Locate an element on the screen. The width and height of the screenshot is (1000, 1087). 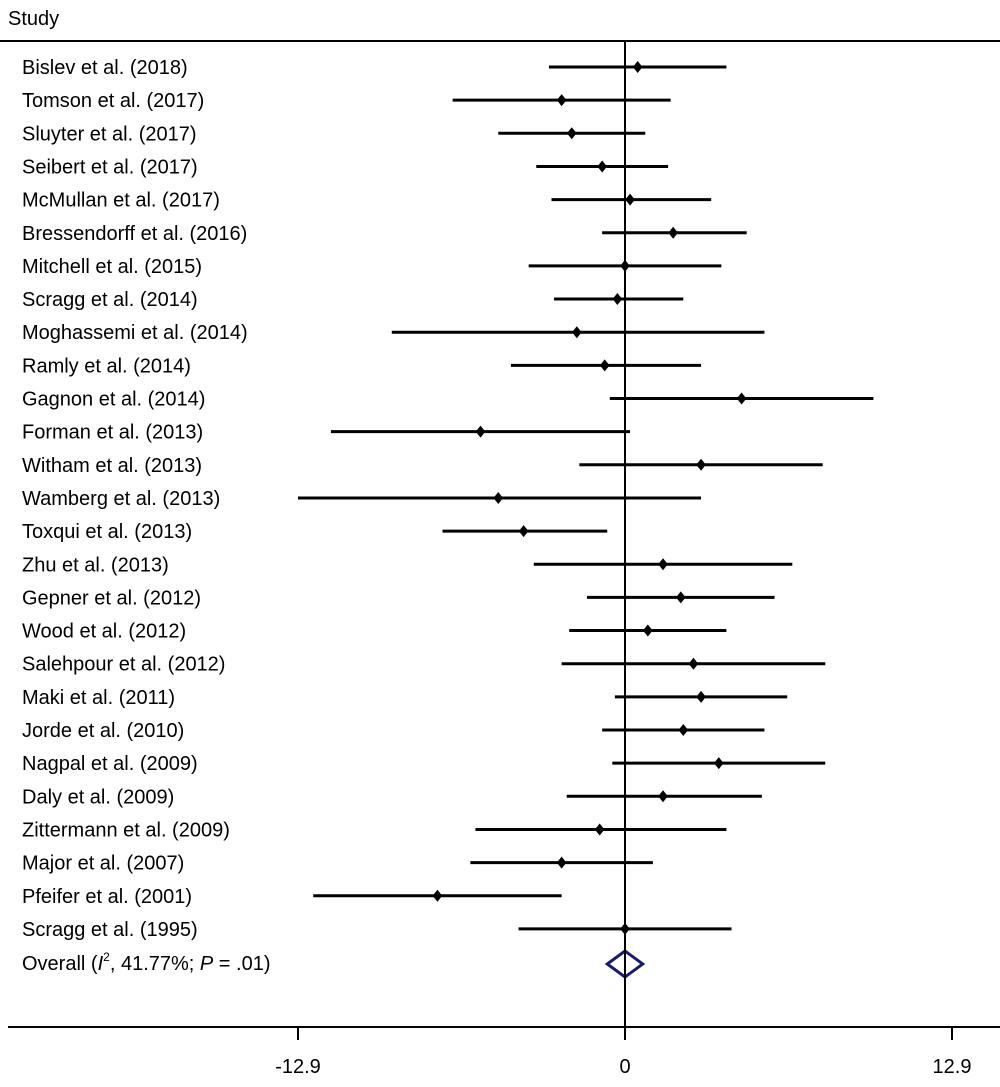
study-label: Gagnon et al. (2014) is located at coordinates (113, 400).